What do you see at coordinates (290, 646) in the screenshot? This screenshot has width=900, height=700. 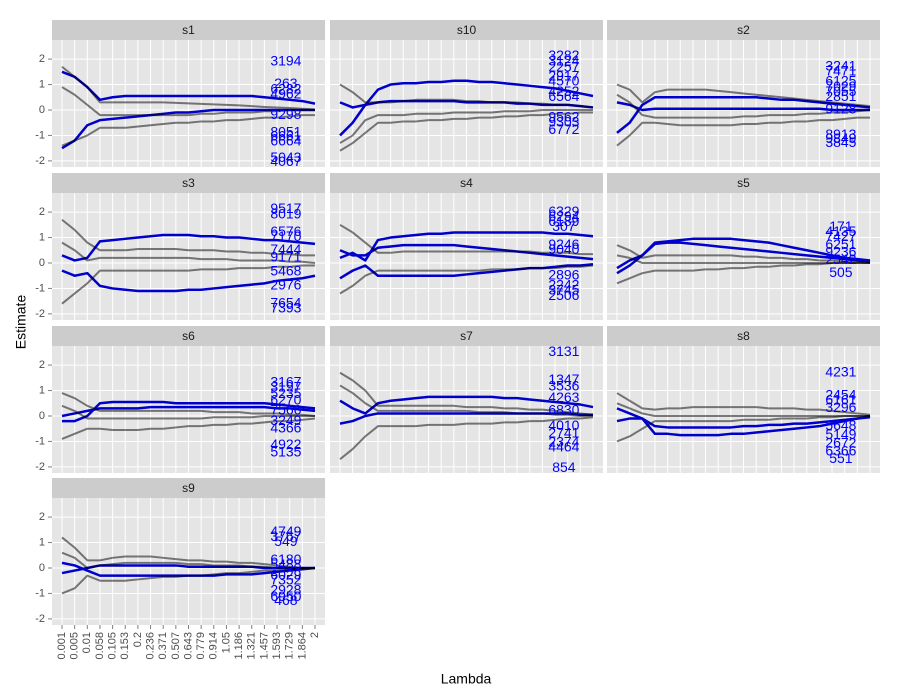 I see `x-tick-label: 1.729` at bounding box center [290, 646].